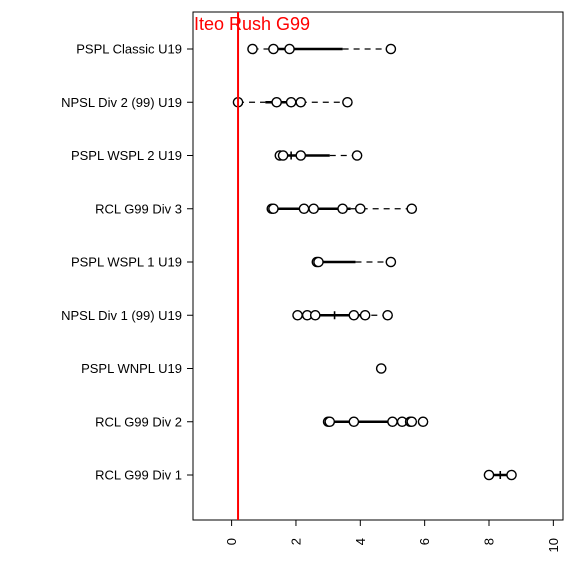  I want to click on y-tick-label: PSPL WNPL U19, so click(131, 368).